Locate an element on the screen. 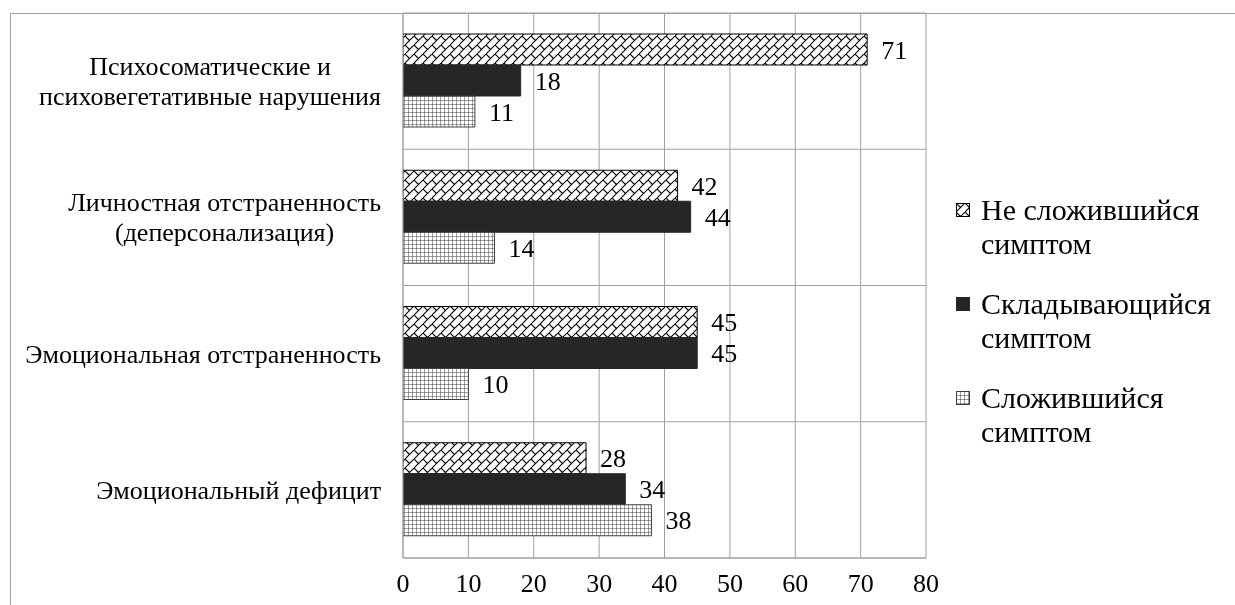  data-label: 28 is located at coordinates (613, 459).